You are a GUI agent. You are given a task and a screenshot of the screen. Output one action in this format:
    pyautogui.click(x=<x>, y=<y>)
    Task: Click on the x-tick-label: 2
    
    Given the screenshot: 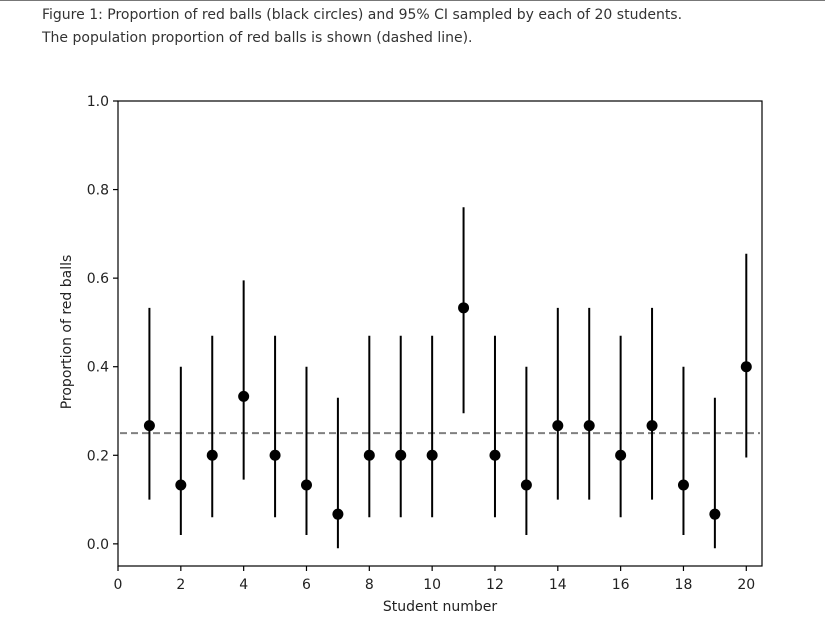 What is the action you would take?
    pyautogui.click(x=180, y=585)
    